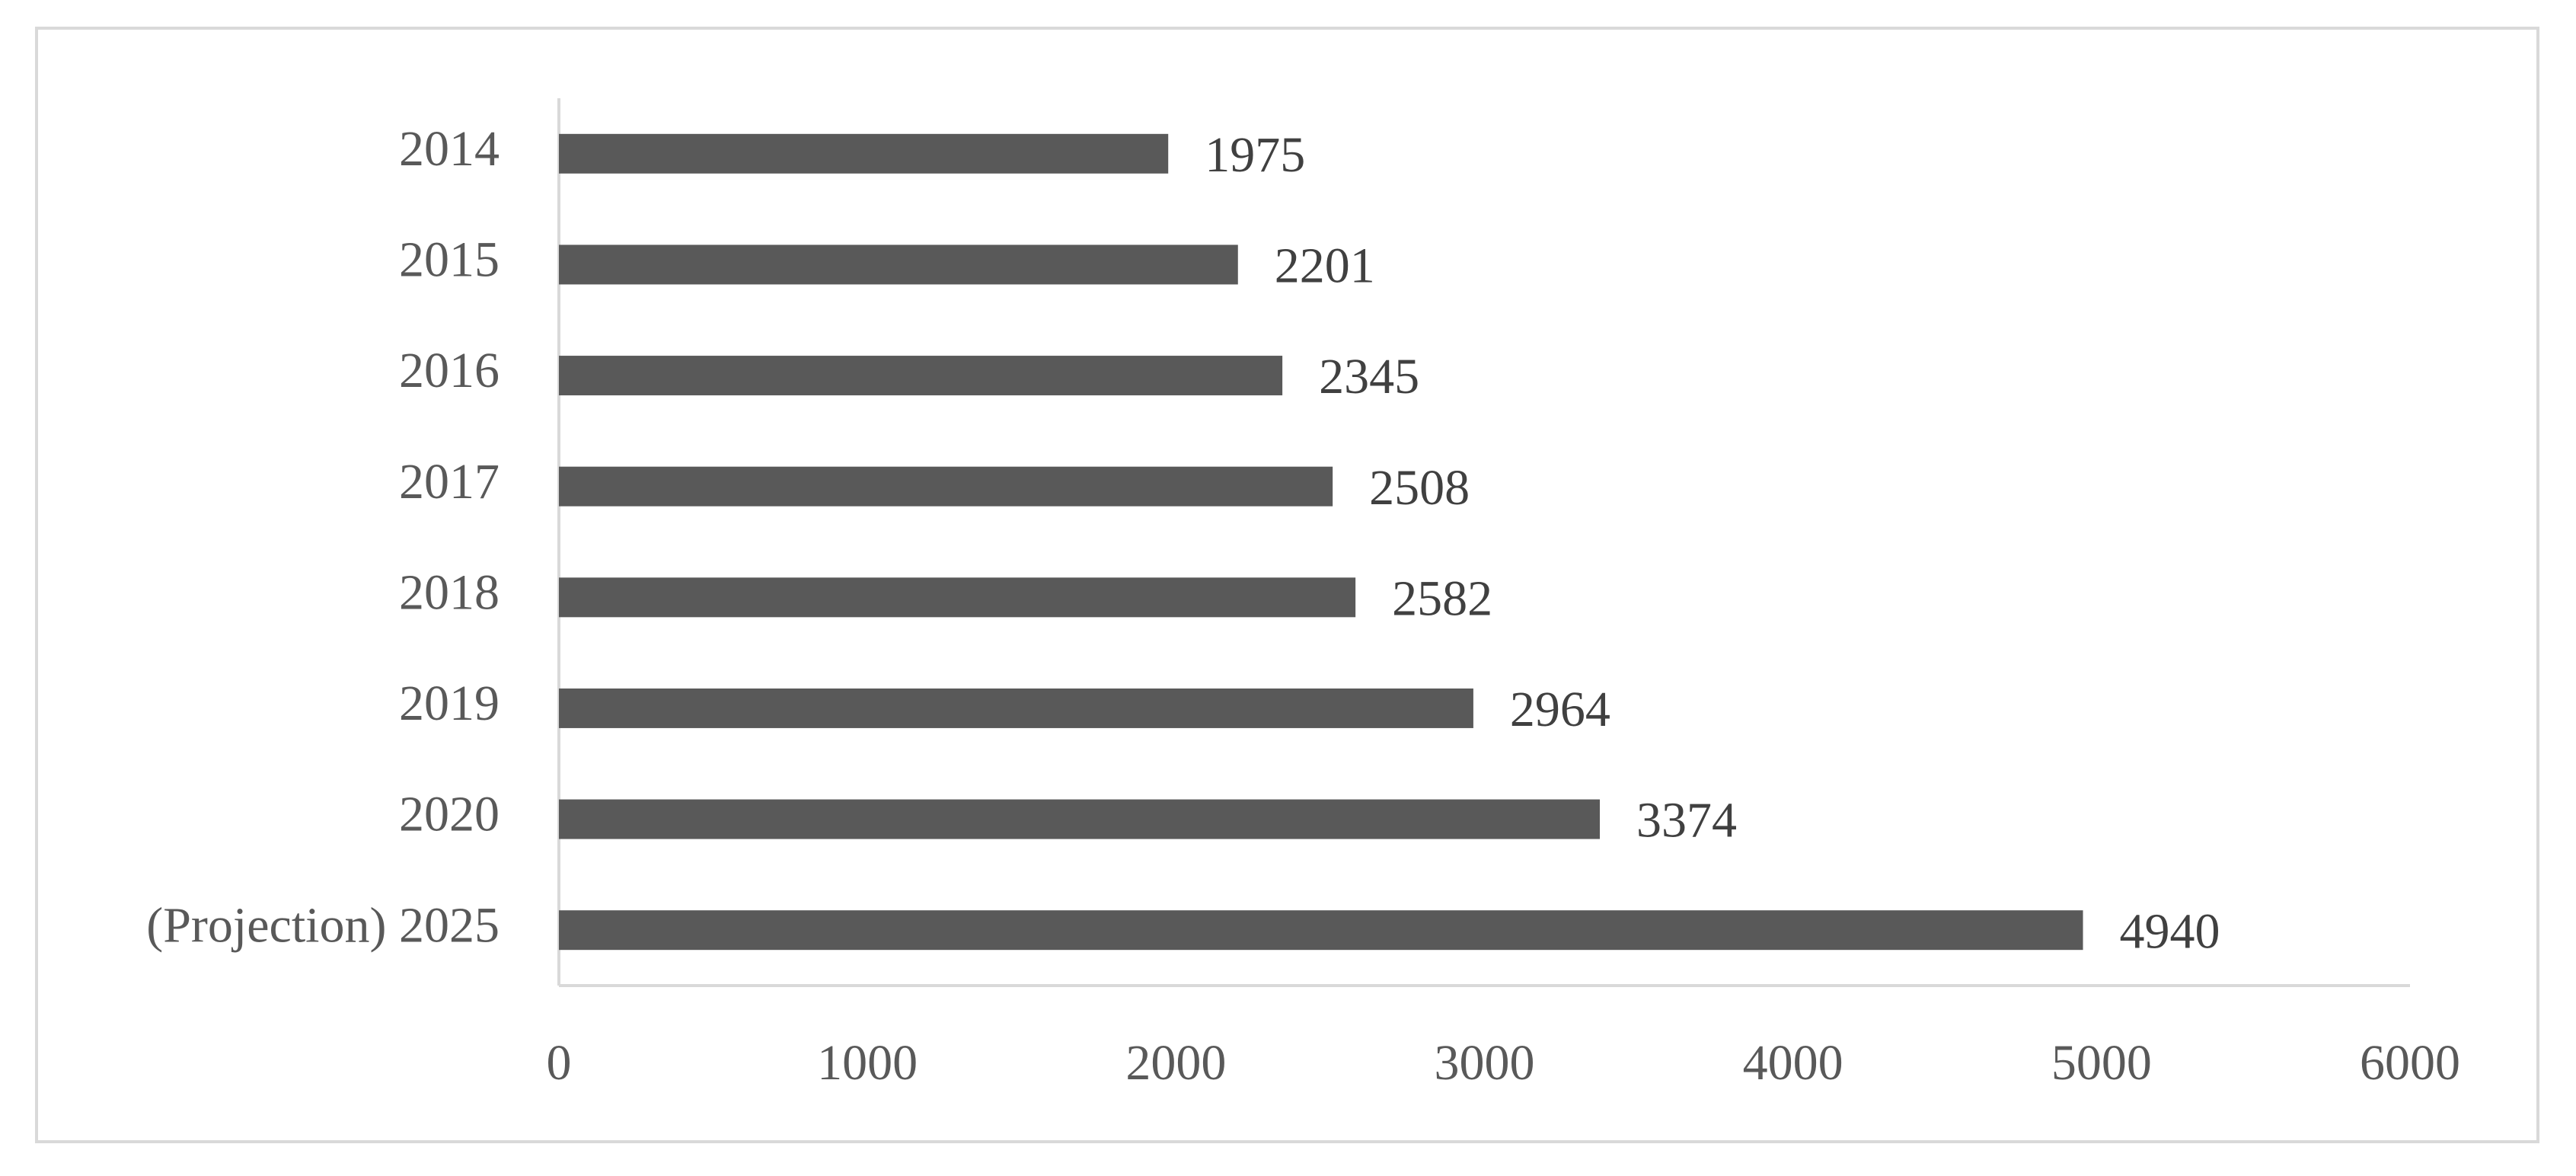 The image size is (2576, 1176). Describe the element at coordinates (449, 703) in the screenshot. I see `y-tick-label: 2019` at that location.